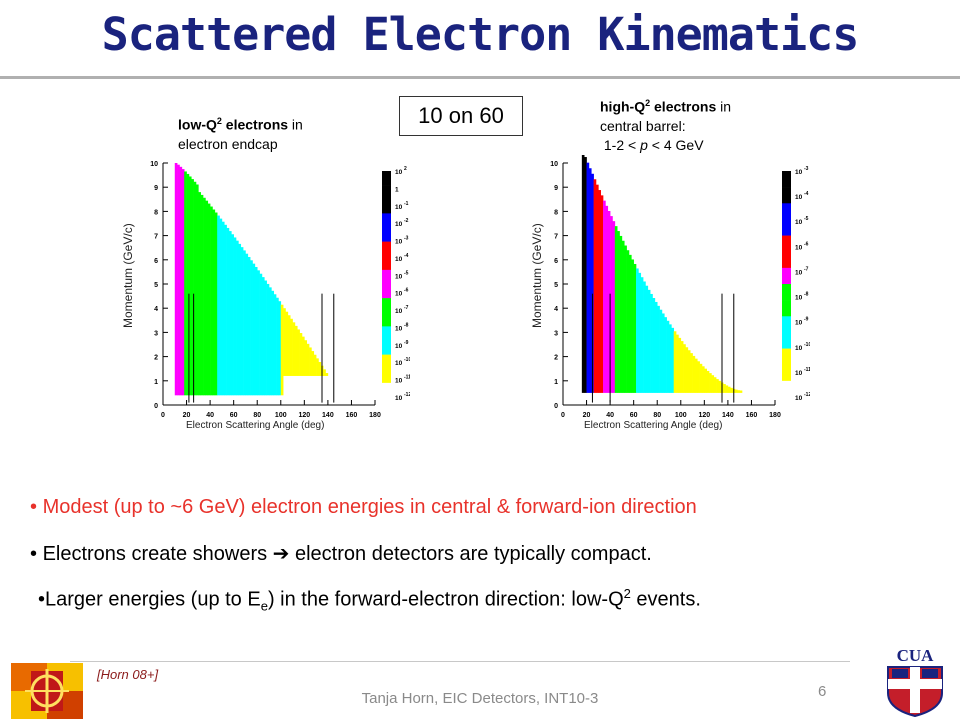 This screenshot has height=720, width=960. I want to click on right-y-tick-label: 7, so click(556, 237).